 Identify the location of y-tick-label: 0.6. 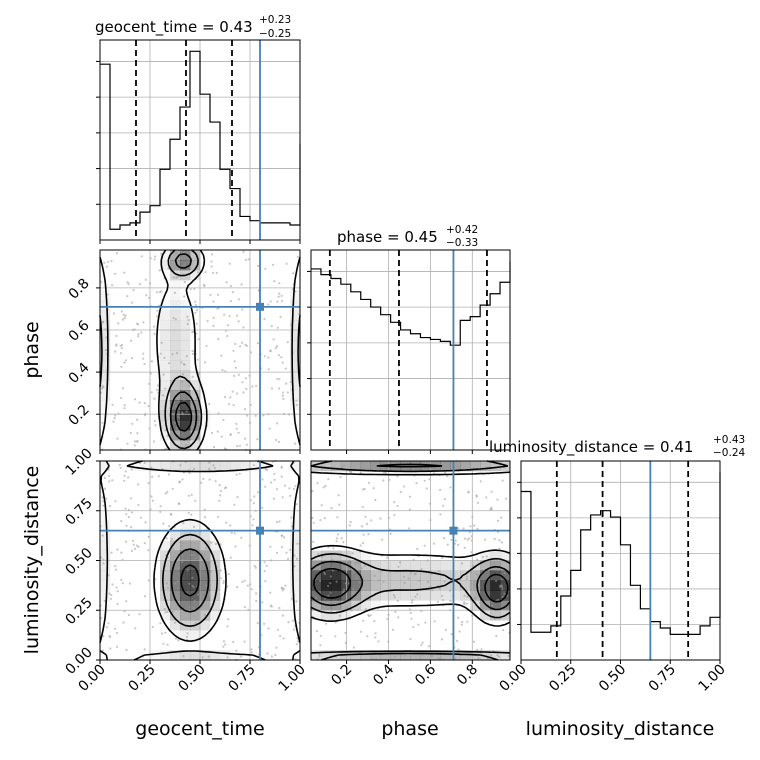
(79, 331).